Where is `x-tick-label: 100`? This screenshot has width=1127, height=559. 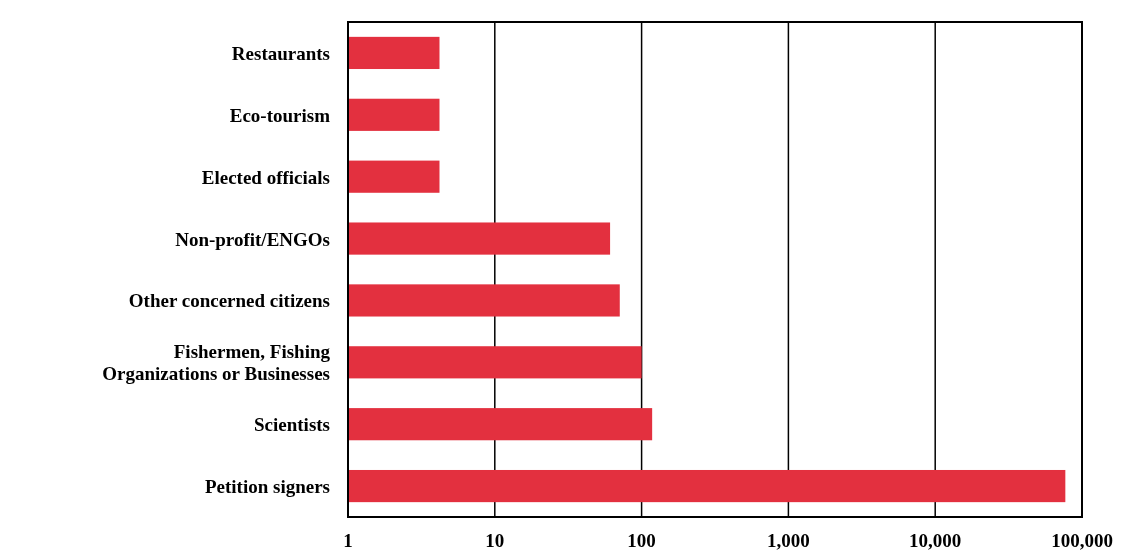 x-tick-label: 100 is located at coordinates (641, 540).